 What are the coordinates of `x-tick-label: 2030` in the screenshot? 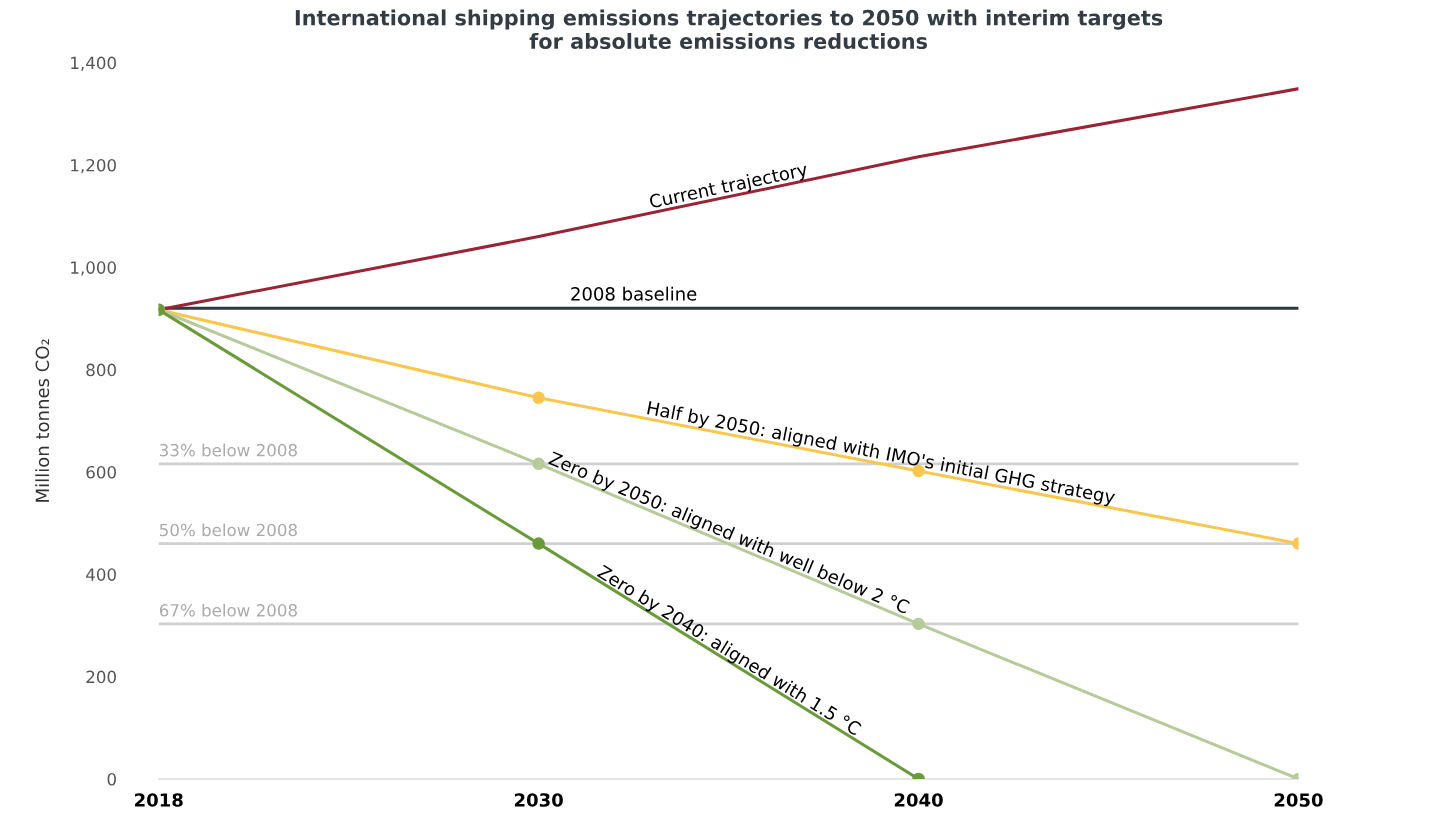 It's located at (538, 800).